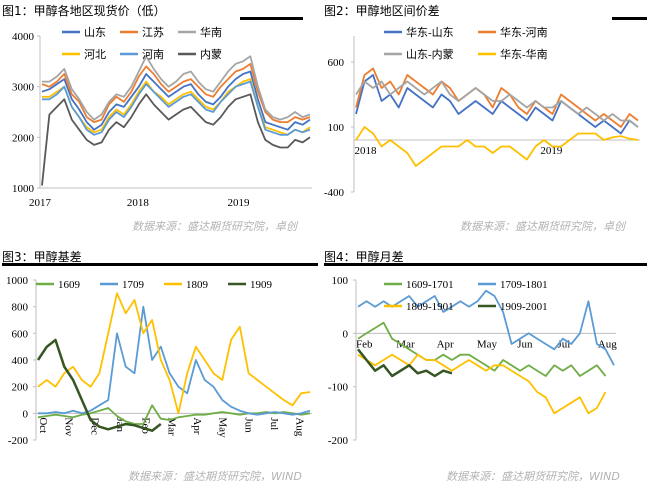 This screenshot has height=484, width=647. What do you see at coordinates (95, 32) in the screenshot?
I see `legend-label-1: 山东` at bounding box center [95, 32].